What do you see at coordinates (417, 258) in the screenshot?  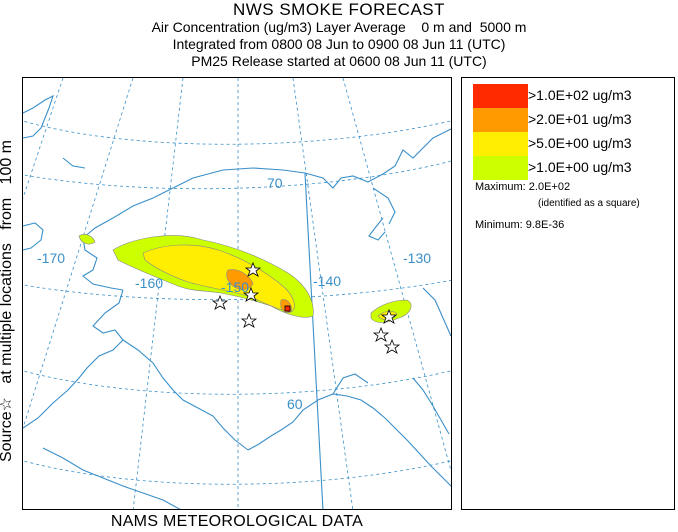 I see `lon-label-130: -130` at bounding box center [417, 258].